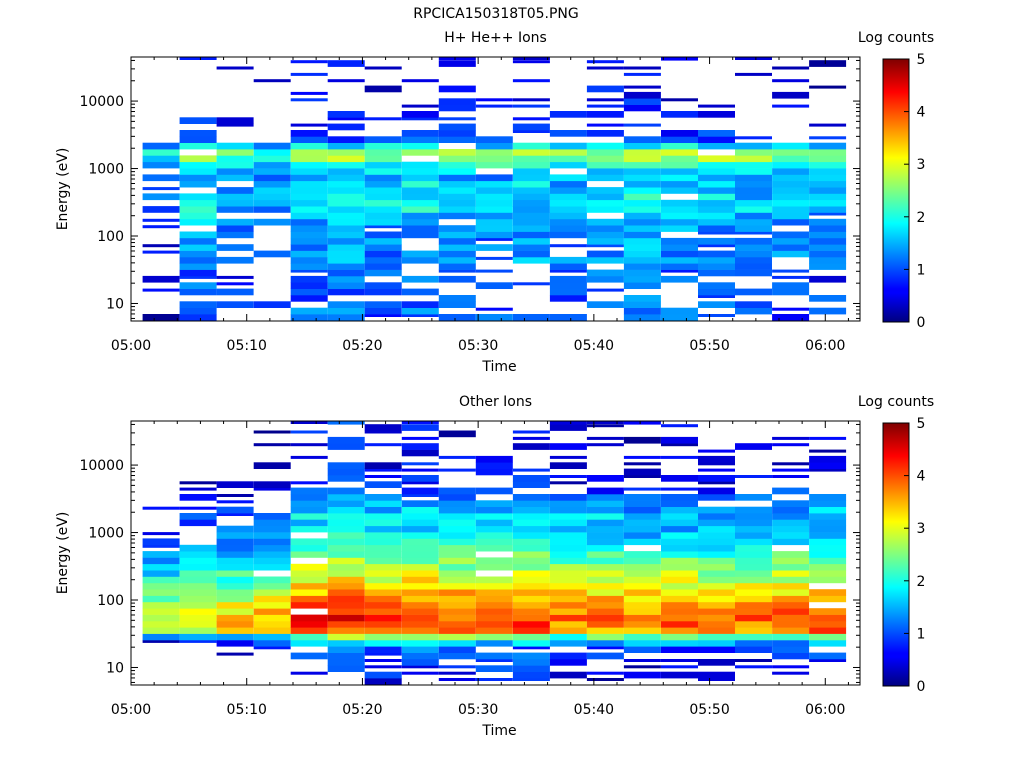  What do you see at coordinates (110, 601) in the screenshot?
I see `y-tick-label: 100` at bounding box center [110, 601].